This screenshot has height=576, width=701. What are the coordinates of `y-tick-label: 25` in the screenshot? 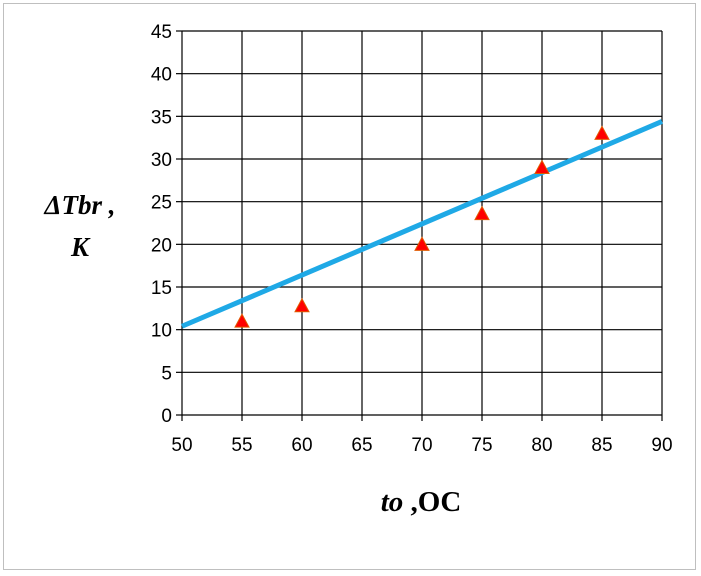 It's located at (161, 203).